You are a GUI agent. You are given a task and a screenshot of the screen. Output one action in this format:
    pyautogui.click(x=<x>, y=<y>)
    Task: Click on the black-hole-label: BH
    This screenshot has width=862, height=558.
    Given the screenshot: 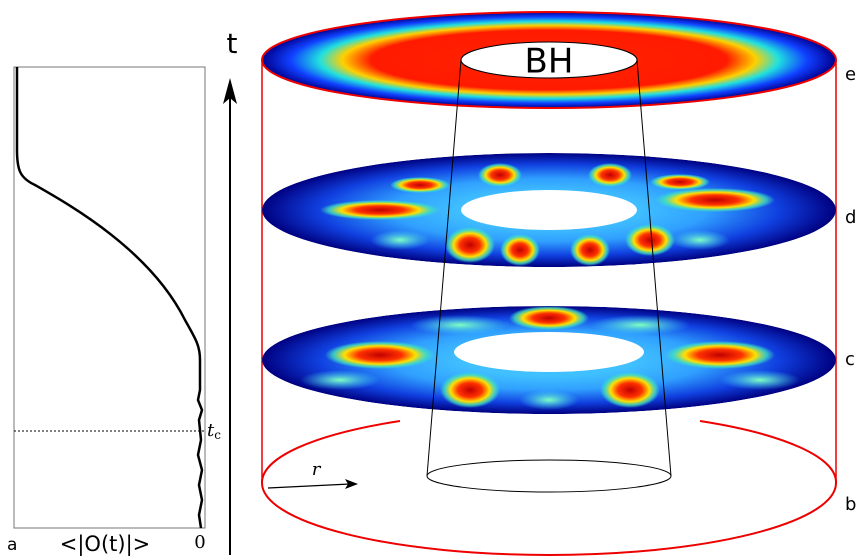 What is the action you would take?
    pyautogui.click(x=549, y=62)
    